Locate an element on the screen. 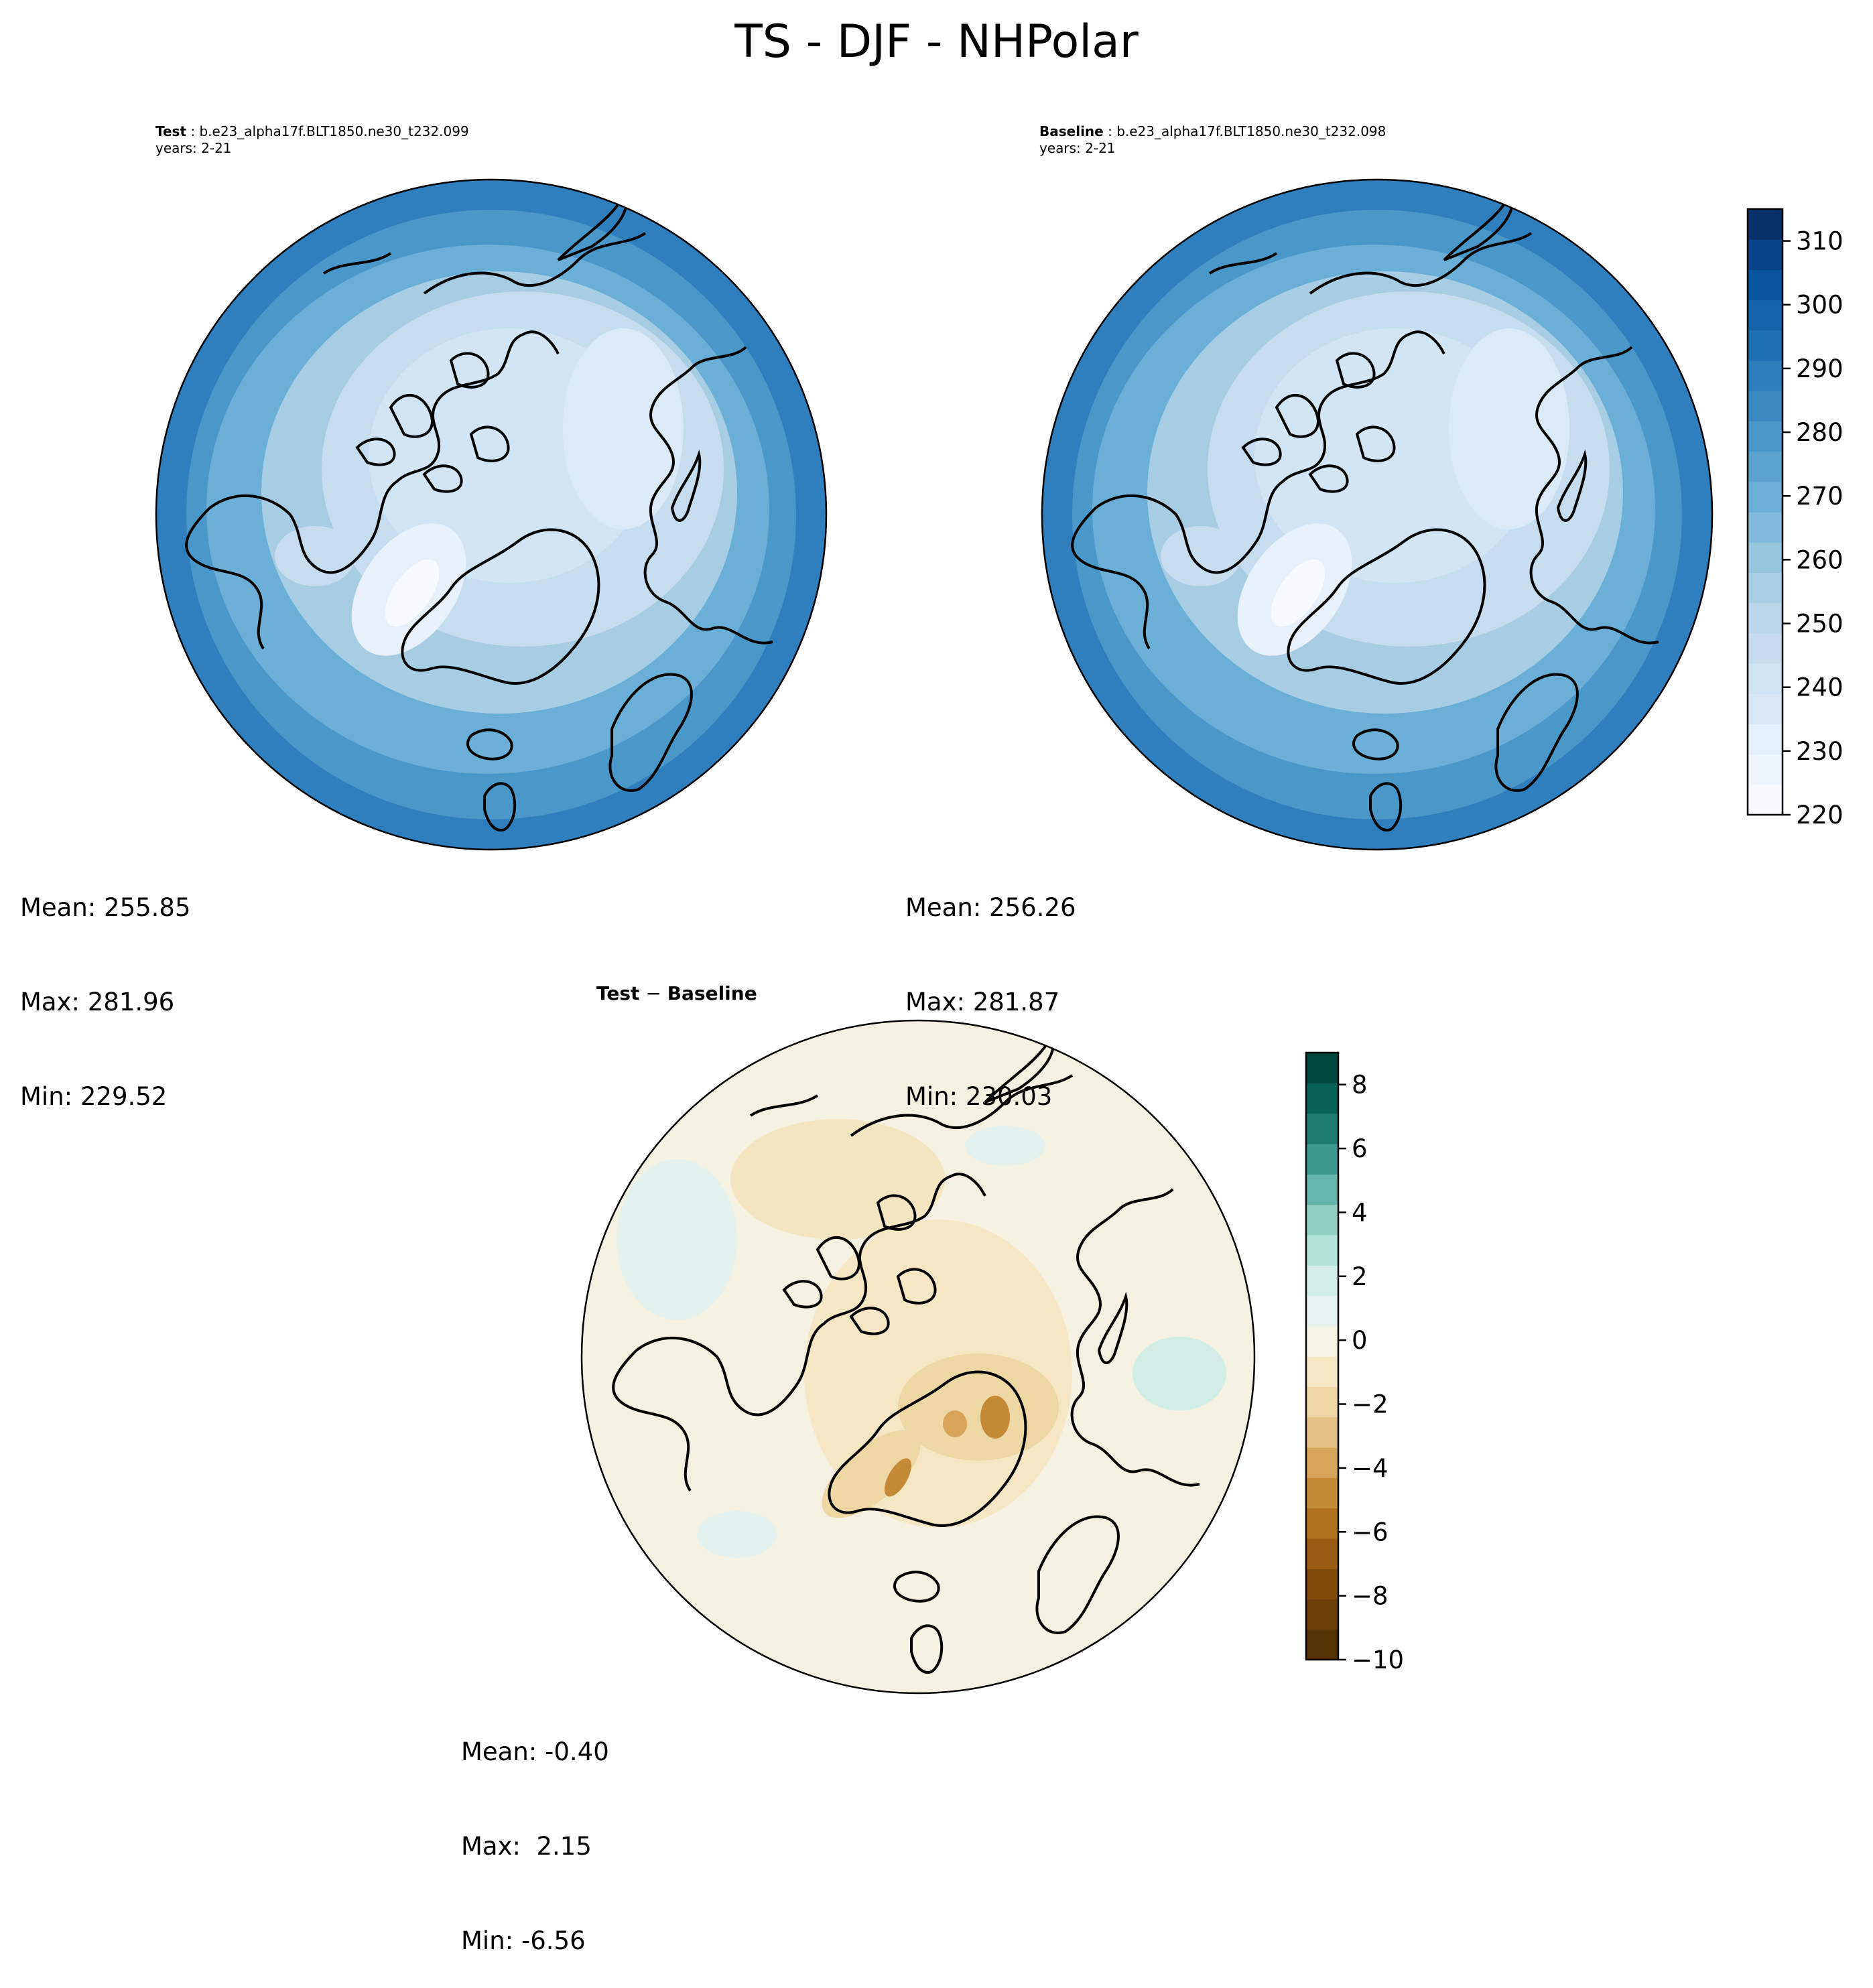  baseline-min: Min: 230.03 is located at coordinates (979, 1096).